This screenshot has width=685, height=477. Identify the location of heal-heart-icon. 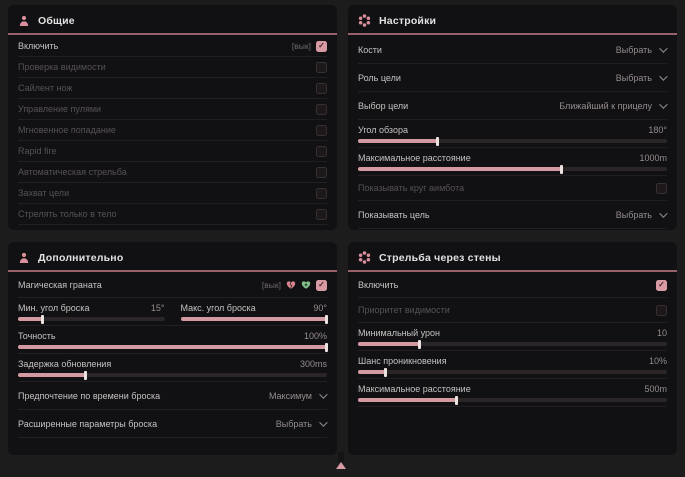
(306, 285).